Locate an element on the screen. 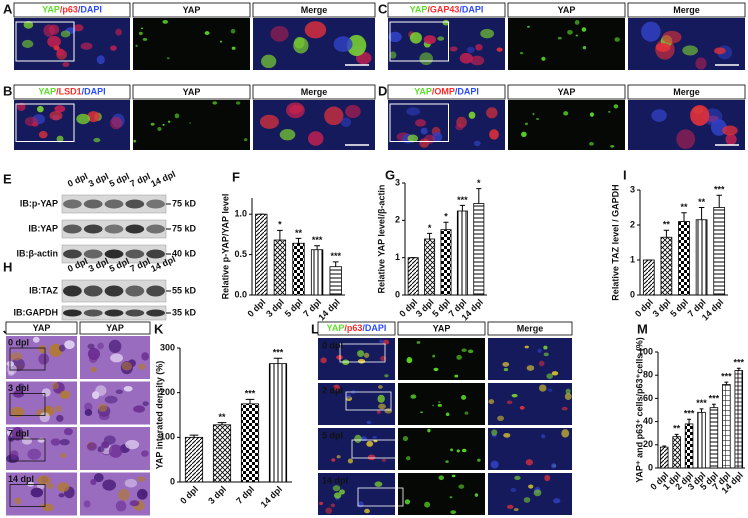  y-axis-label: YAP interated density (%) is located at coordinates (159, 415).